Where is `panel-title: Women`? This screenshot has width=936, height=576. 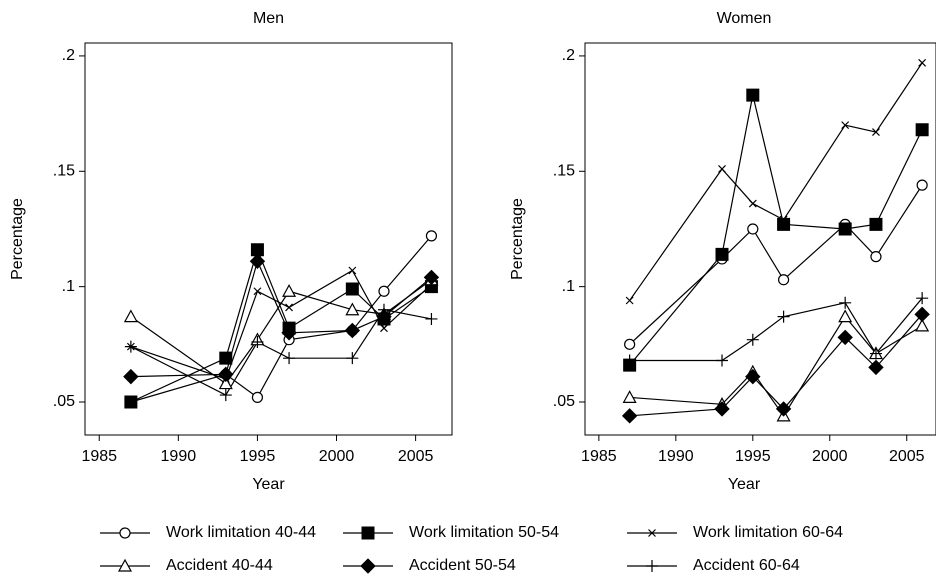 panel-title: Women is located at coordinates (744, 18).